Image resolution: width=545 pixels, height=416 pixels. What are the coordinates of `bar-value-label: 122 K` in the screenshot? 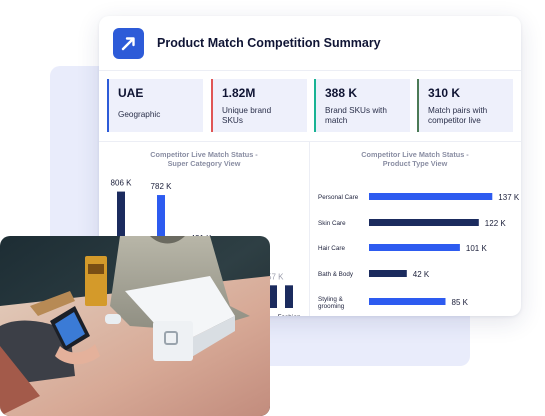 It's located at (496, 223).